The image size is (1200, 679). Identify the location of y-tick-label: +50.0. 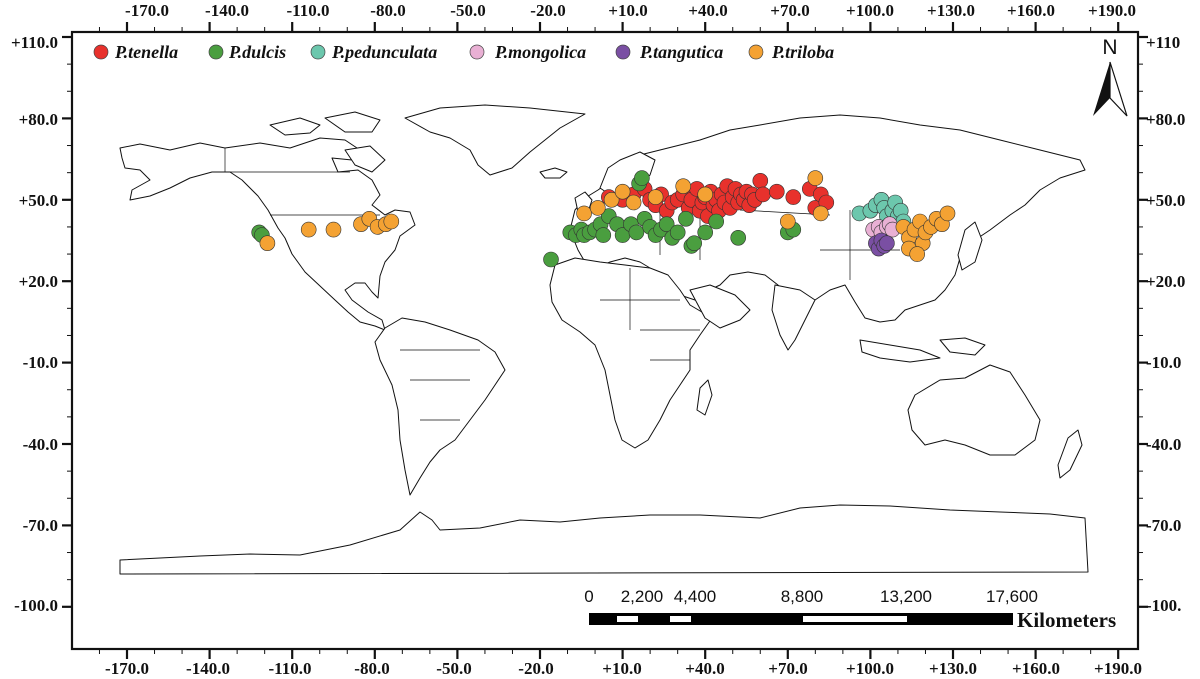
(1165, 200).